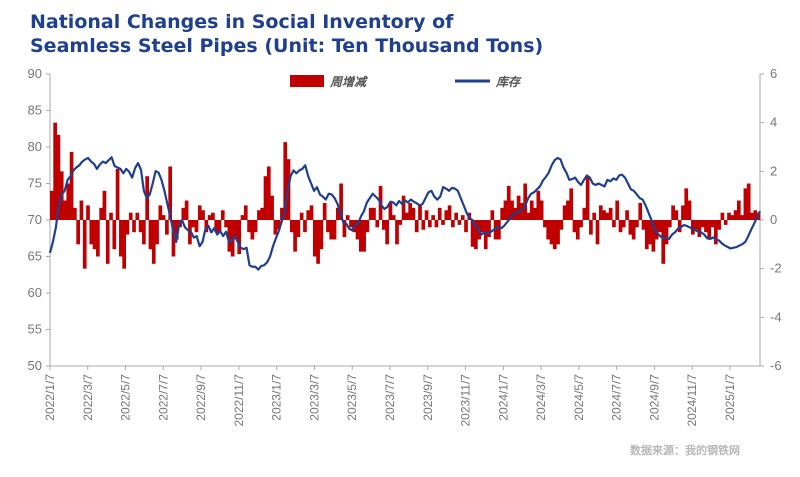 This screenshot has height=477, width=800. What do you see at coordinates (201, 397) in the screenshot?
I see `x-axis-tick-label: 2022/9/7` at bounding box center [201, 397].